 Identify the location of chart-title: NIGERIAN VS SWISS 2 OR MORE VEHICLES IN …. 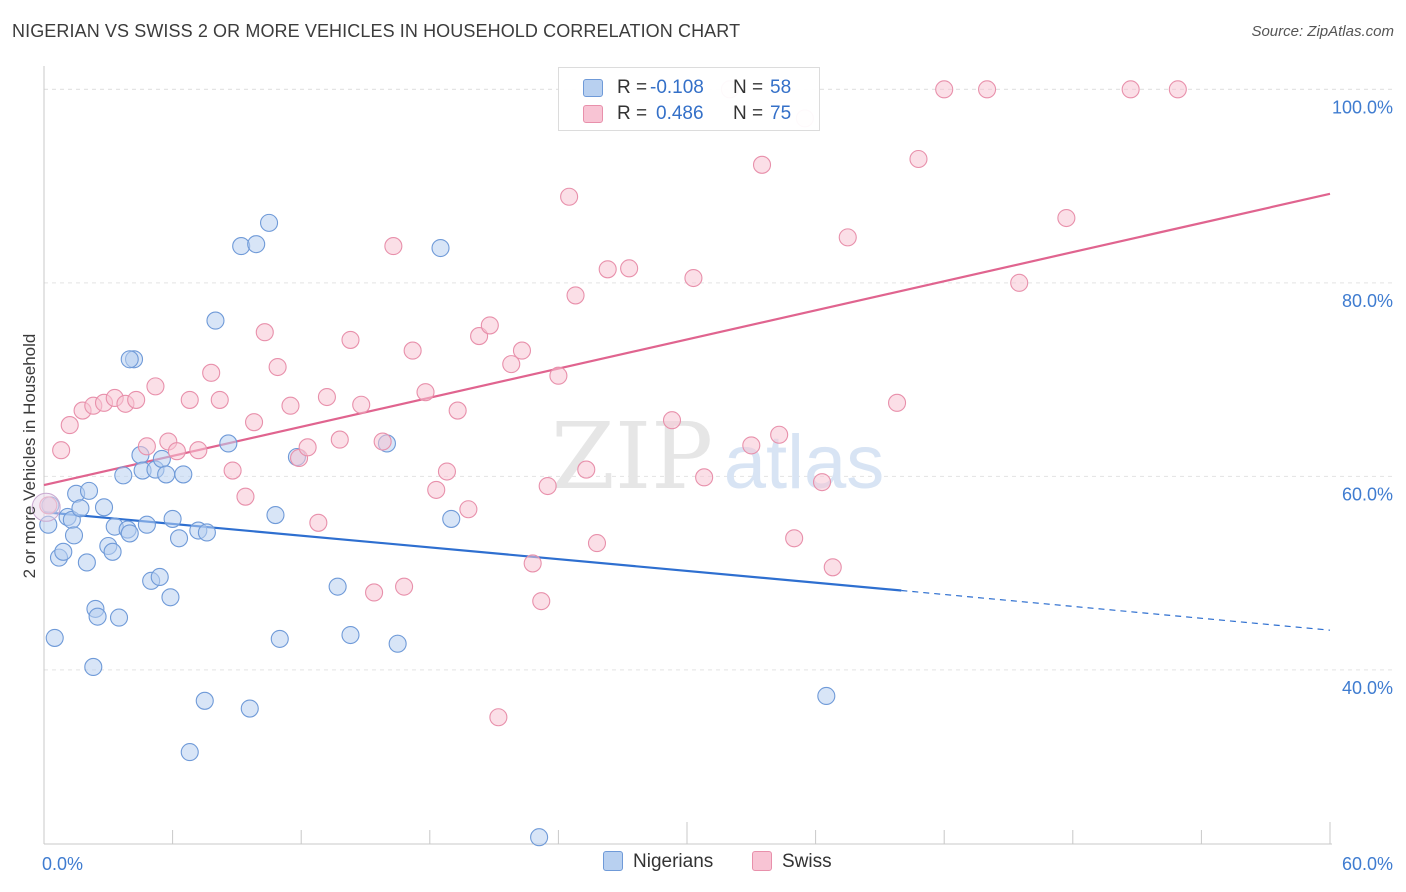
(376, 31).